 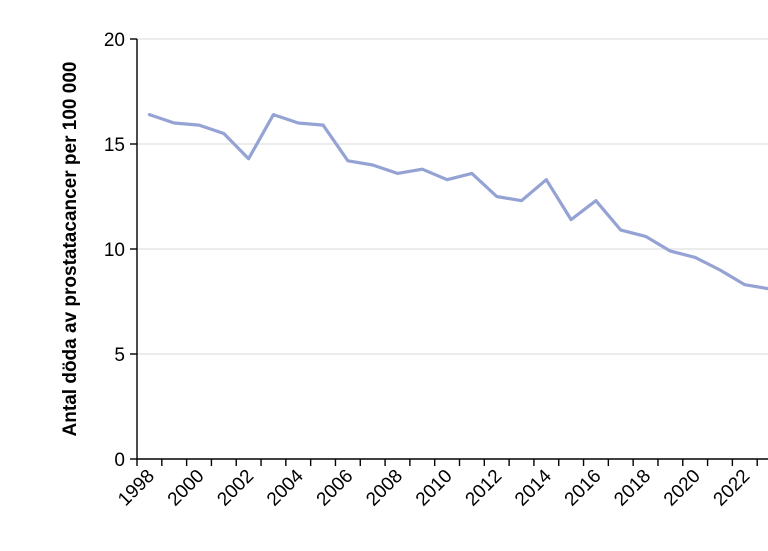 I want to click on x-tick-label: 2020, so click(x=682, y=488).